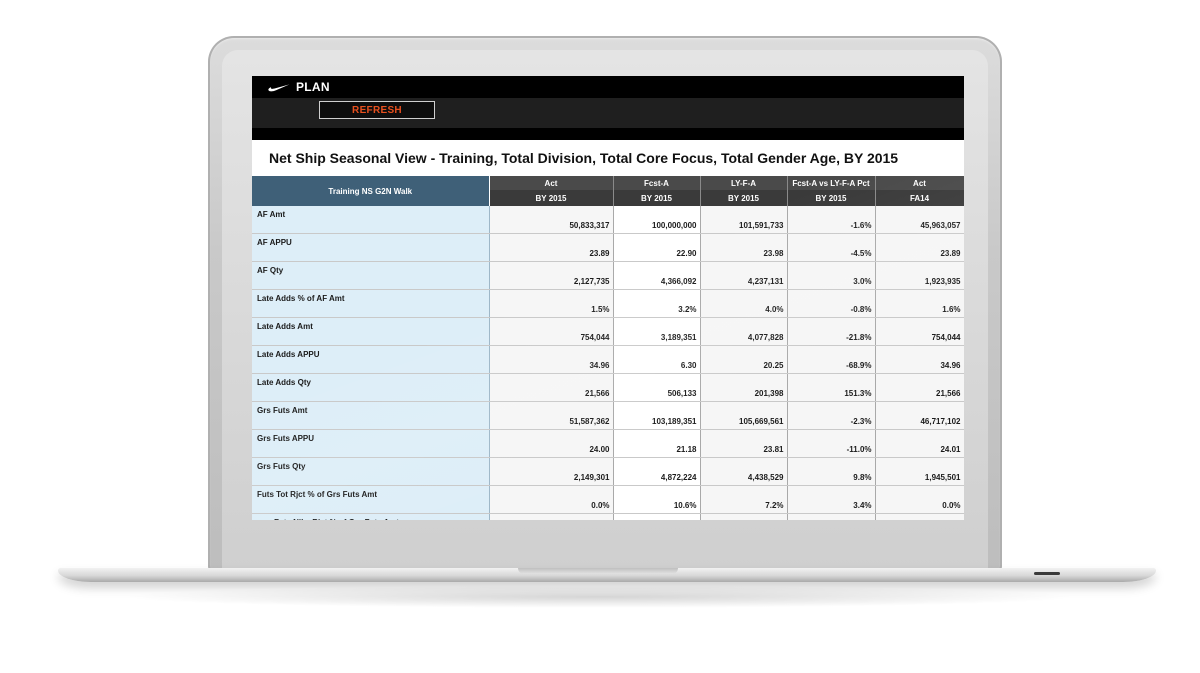 The width and height of the screenshot is (1200, 673). I want to click on column-header: Fcst-A, so click(657, 183).